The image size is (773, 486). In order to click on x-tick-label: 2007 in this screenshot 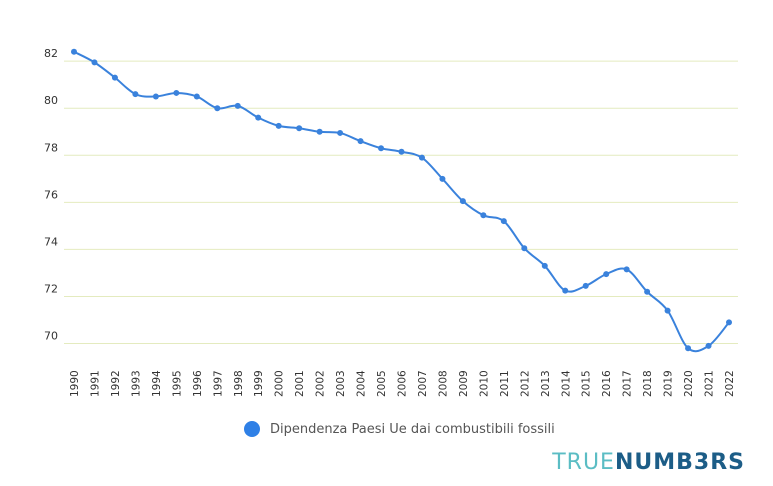, I will do `click(423, 383)`.